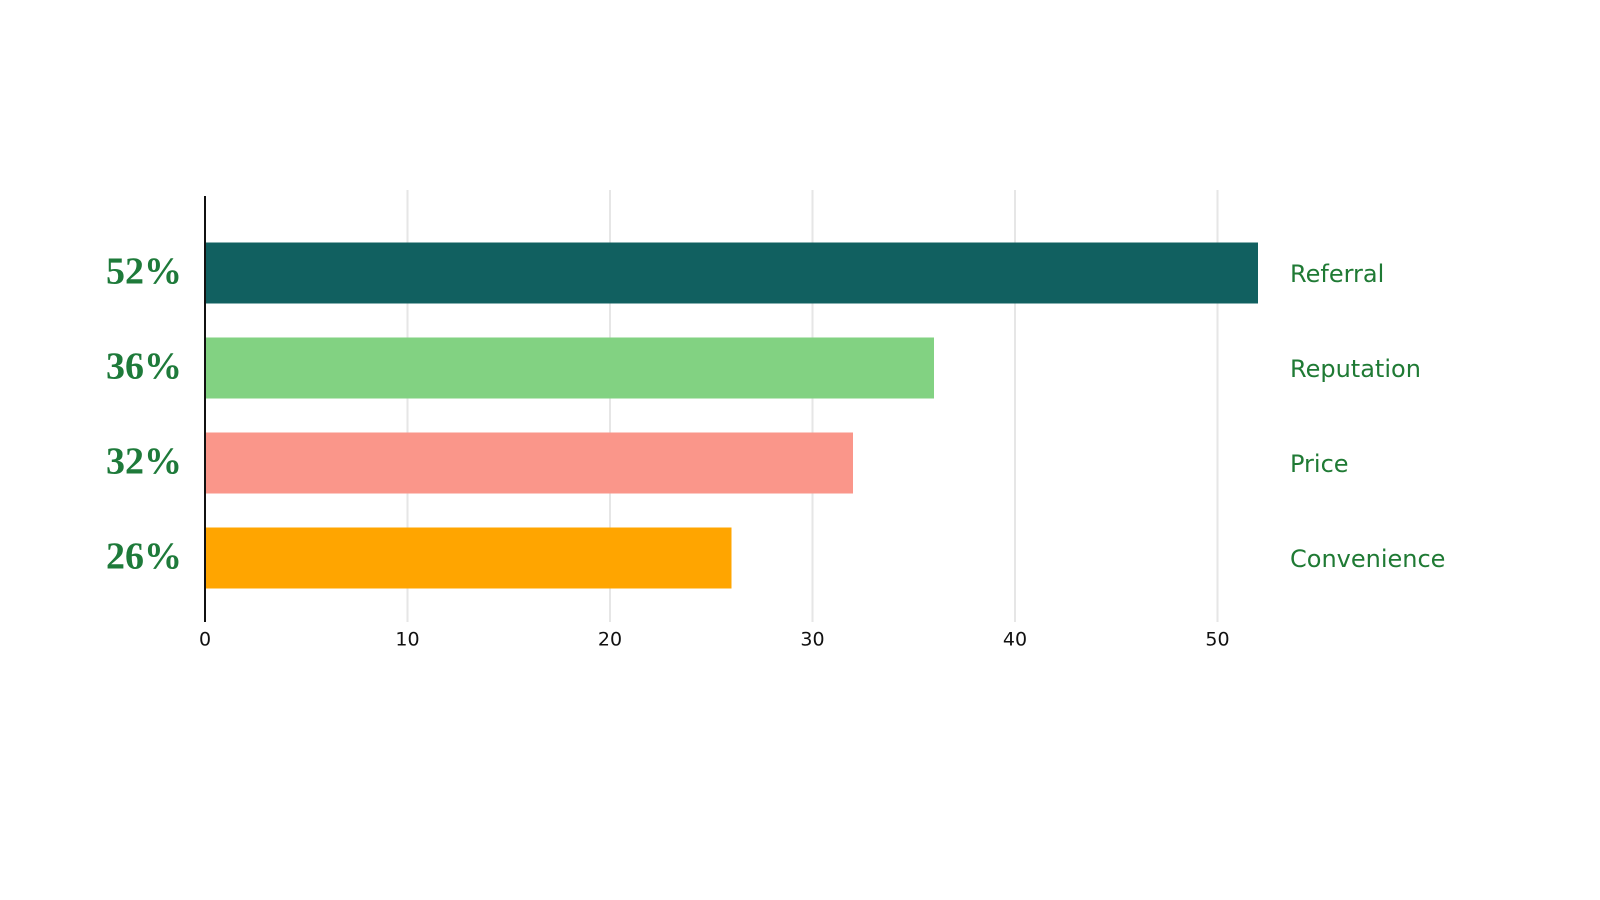 Image resolution: width=1600 pixels, height=900 pixels. I want to click on category-label: Referral, so click(1337, 274).